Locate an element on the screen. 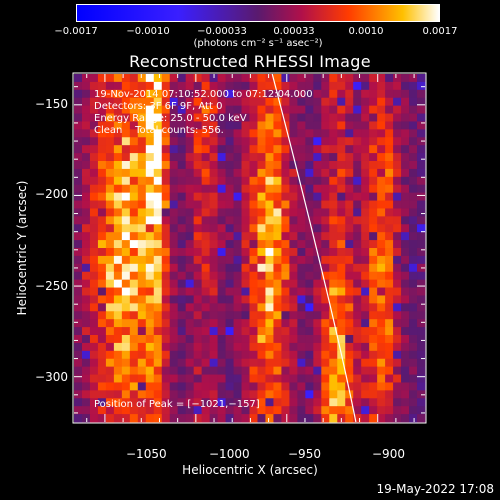 The image size is (500, 500). x-tick-label: −1000 is located at coordinates (229, 454).